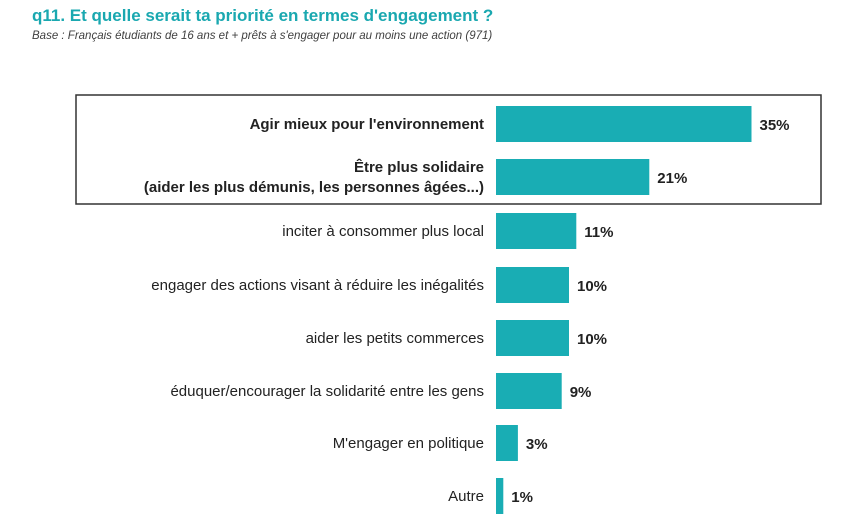  What do you see at coordinates (537, 444) in the screenshot?
I see `value-label: 3%` at bounding box center [537, 444].